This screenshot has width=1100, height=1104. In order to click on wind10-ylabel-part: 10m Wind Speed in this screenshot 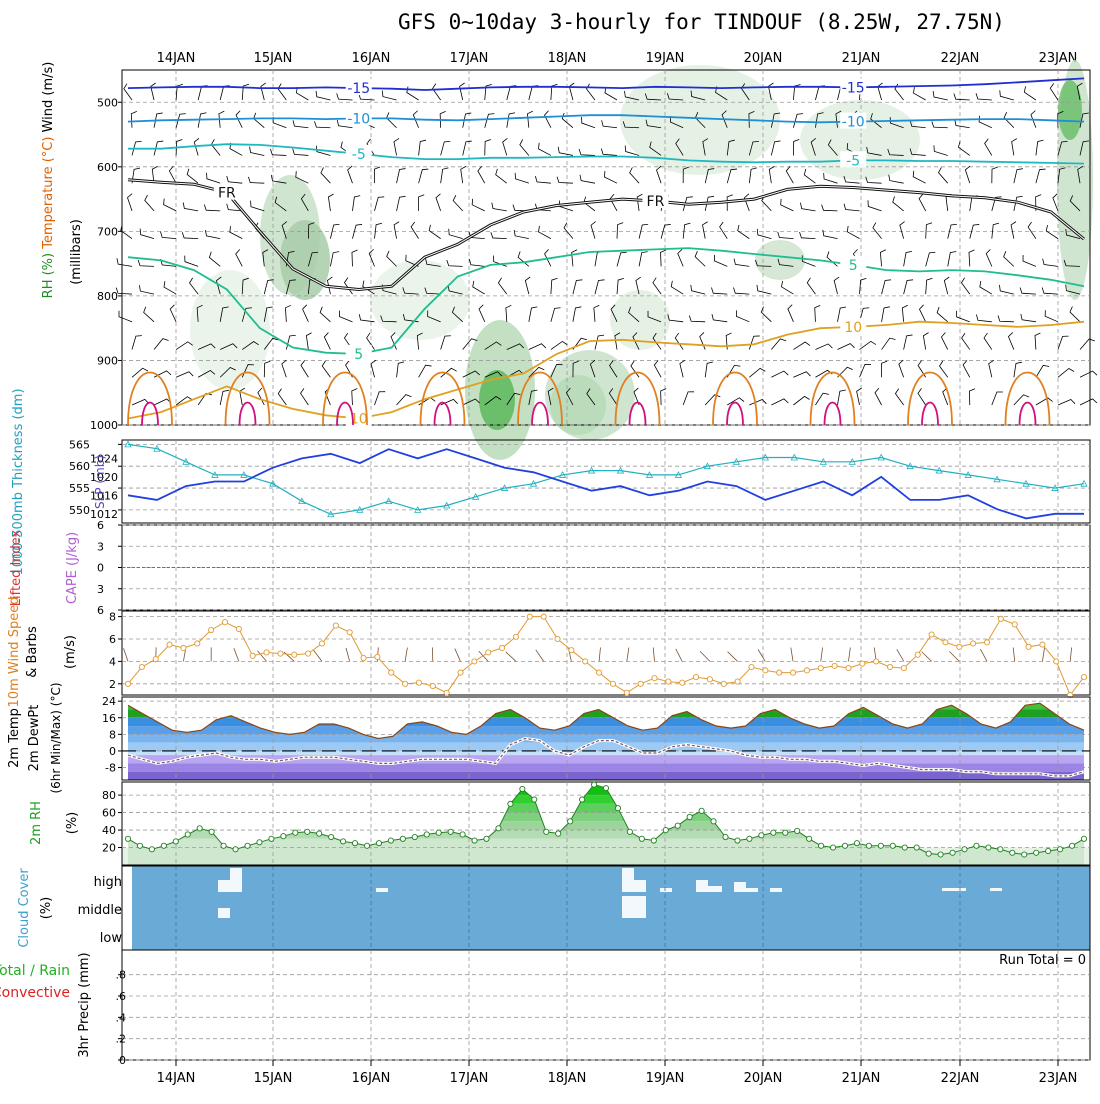, I will do `click(14, 652)`.